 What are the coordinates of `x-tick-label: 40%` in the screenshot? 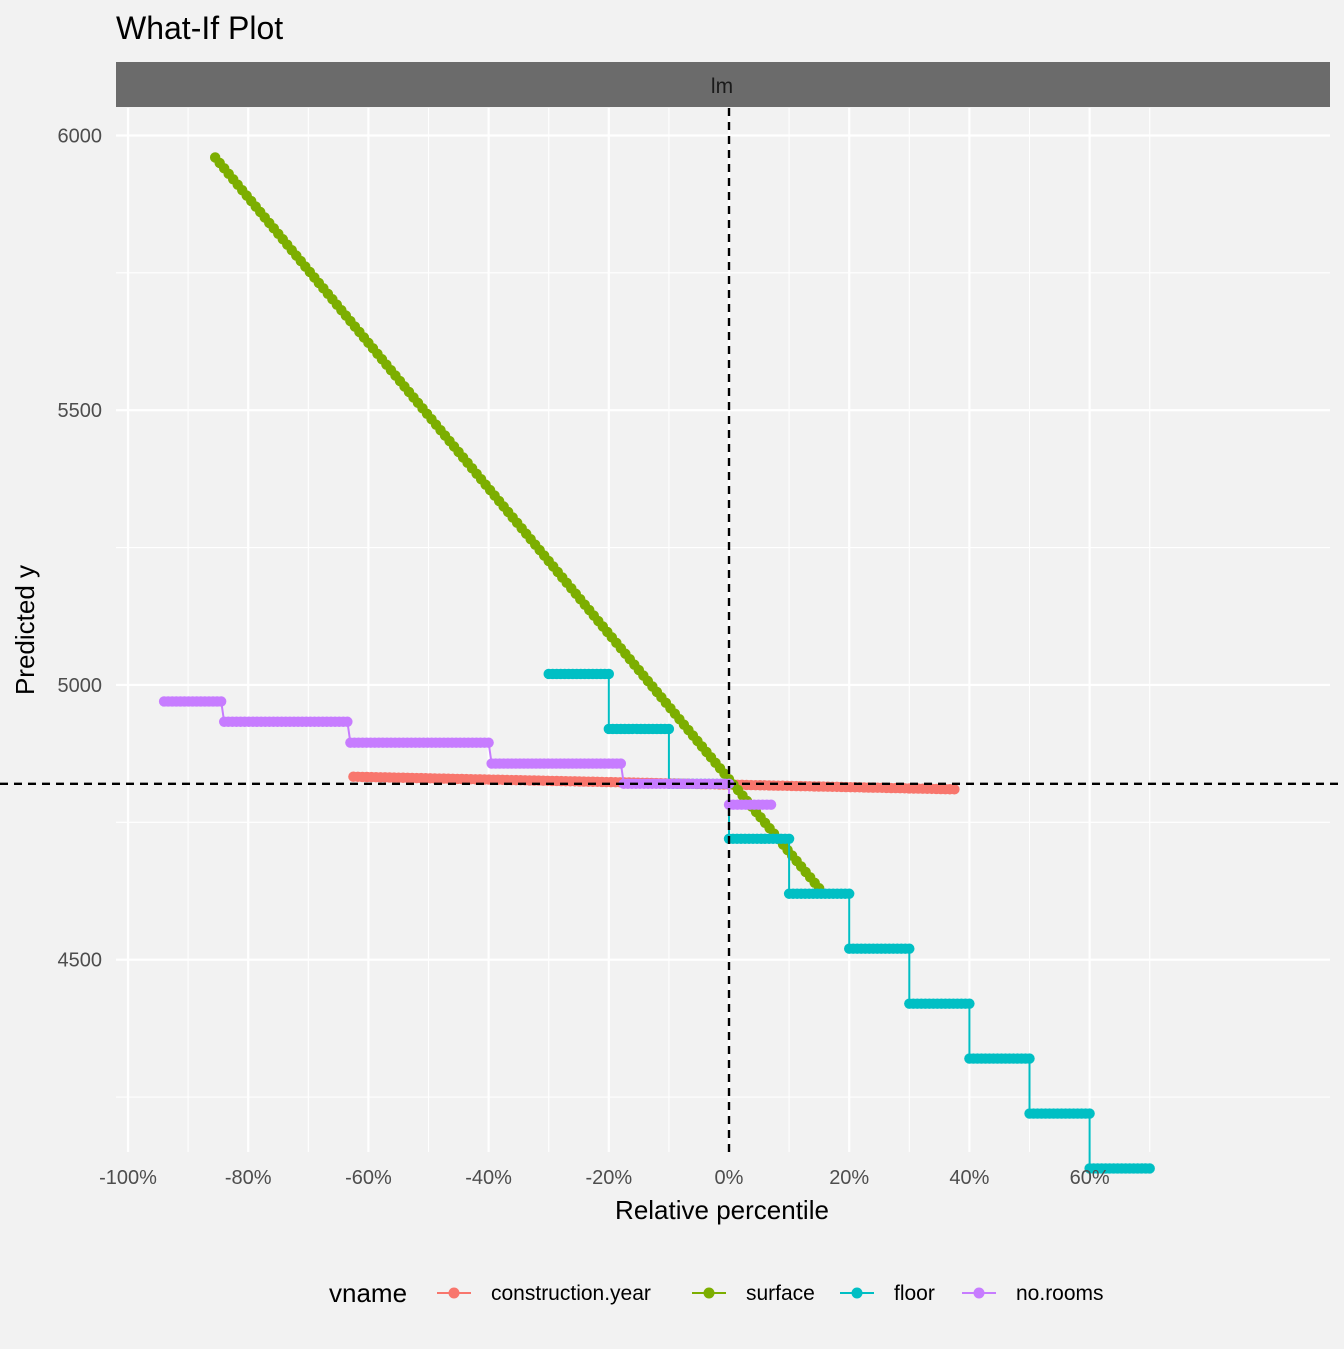 It's located at (969, 1178).